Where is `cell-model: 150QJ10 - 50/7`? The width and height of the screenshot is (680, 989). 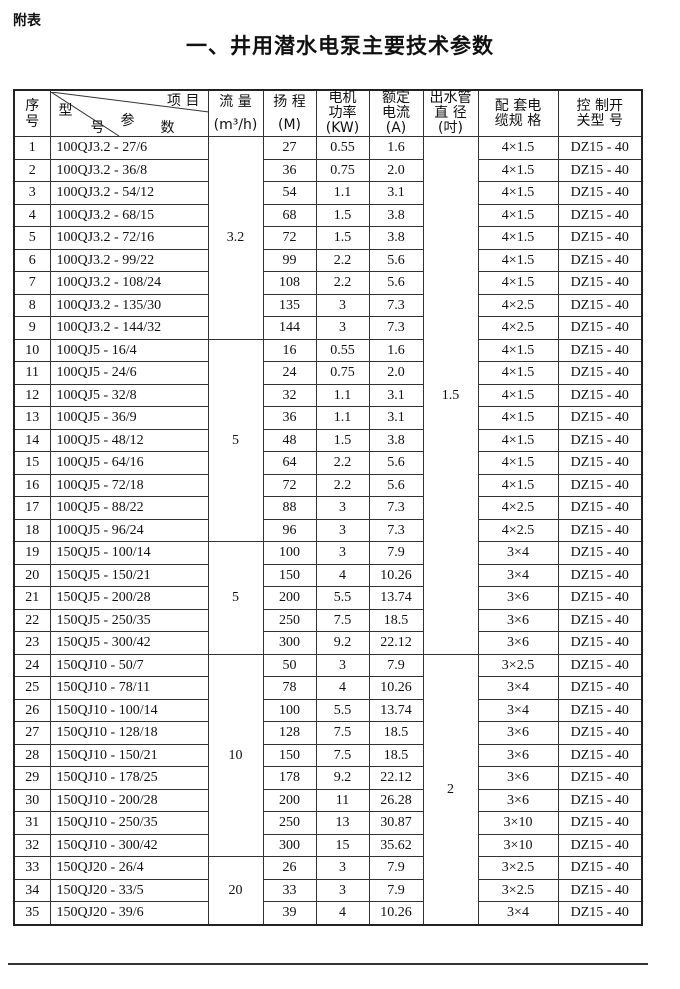
cell-model: 150QJ10 - 50/7 is located at coordinates (129, 665).